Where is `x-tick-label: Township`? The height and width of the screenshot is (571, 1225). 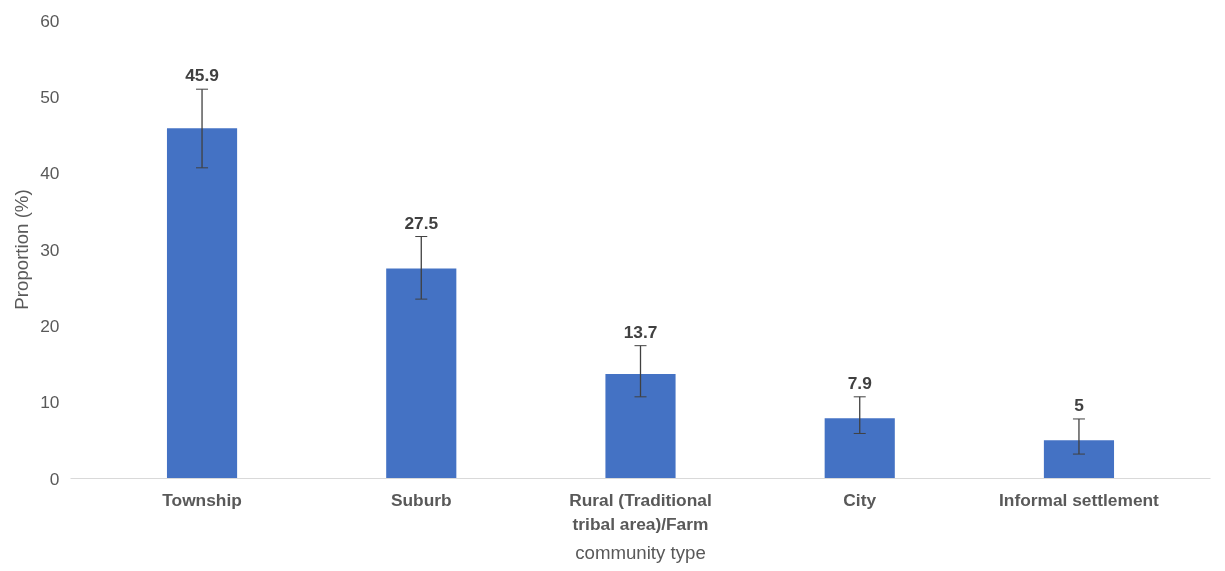 x-tick-label: Township is located at coordinates (202, 499).